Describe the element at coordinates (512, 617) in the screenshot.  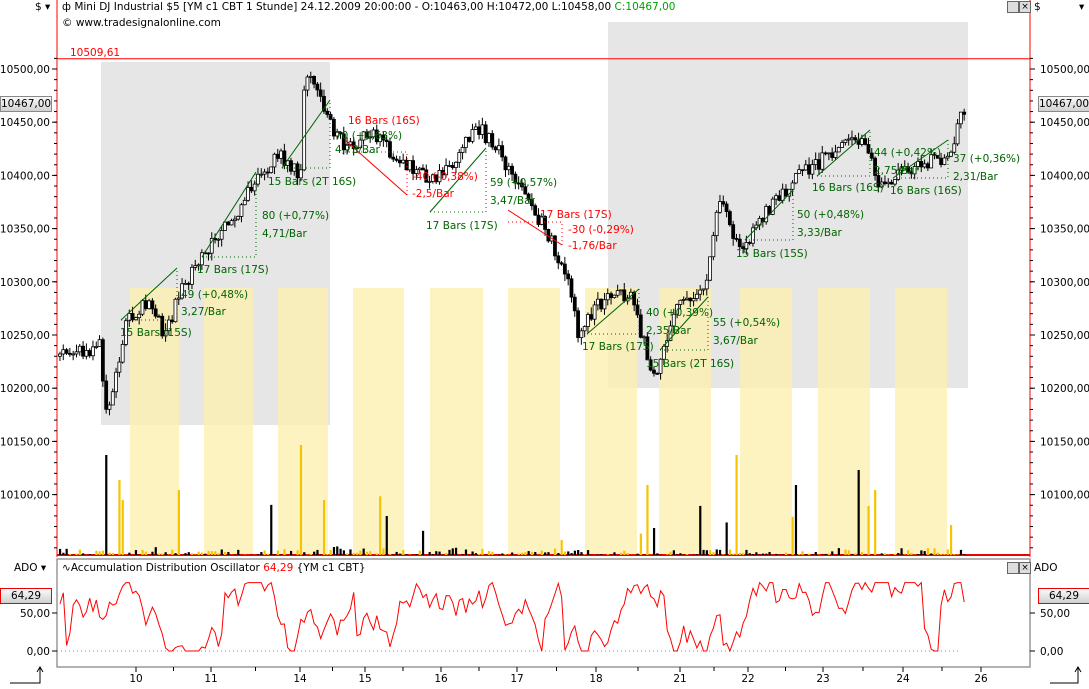
I see `ado-line` at that location.